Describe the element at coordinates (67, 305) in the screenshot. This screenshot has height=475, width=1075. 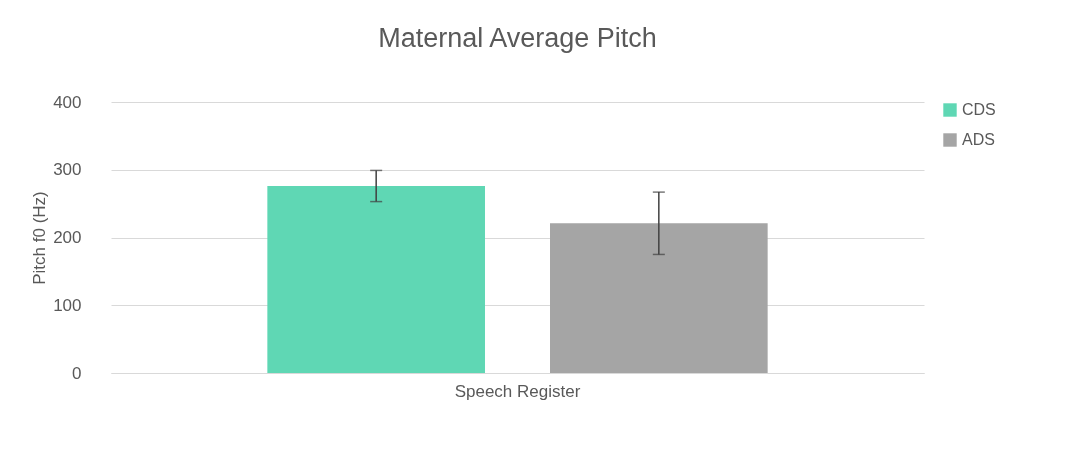
I see `y-tick-label: 100` at that location.